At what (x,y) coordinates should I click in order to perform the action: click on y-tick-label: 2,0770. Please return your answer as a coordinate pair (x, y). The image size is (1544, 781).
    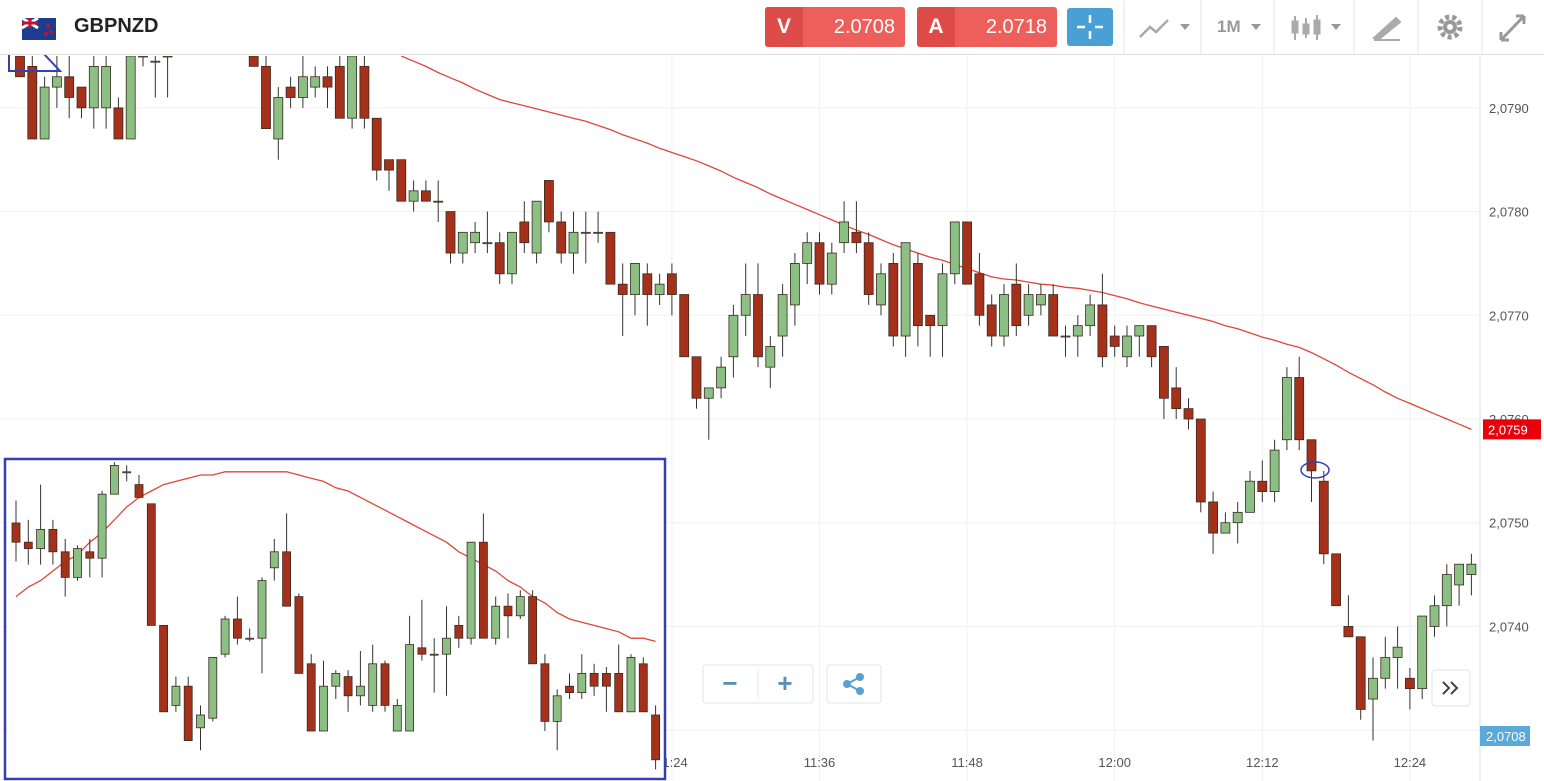
    Looking at the image, I should click on (1509, 315).